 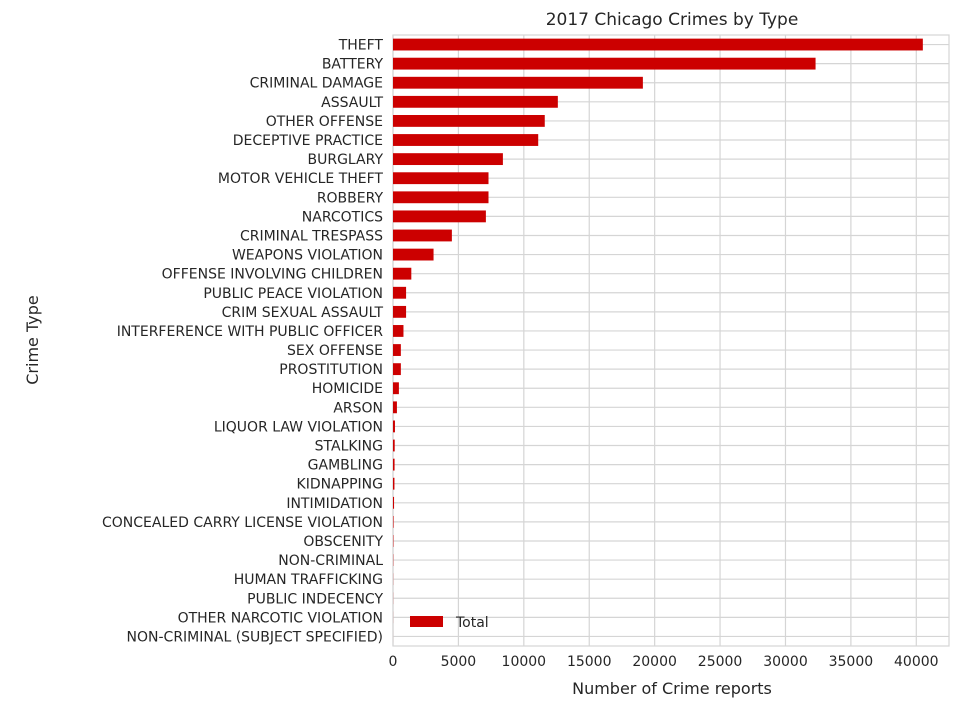 What do you see at coordinates (340, 485) in the screenshot?
I see `y-tick-label: KIDNAPPING` at bounding box center [340, 485].